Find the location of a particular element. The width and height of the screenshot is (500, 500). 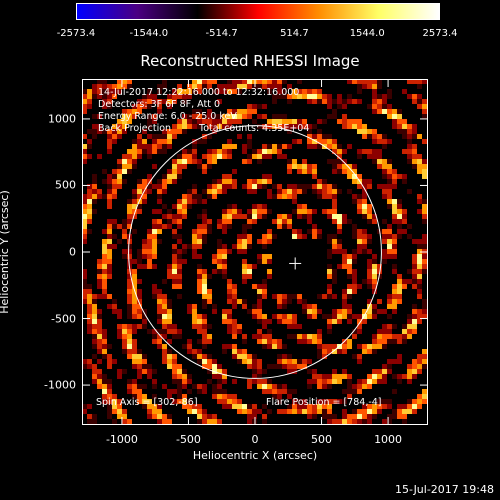

colorbar-tick: -1544.0 is located at coordinates (149, 33).